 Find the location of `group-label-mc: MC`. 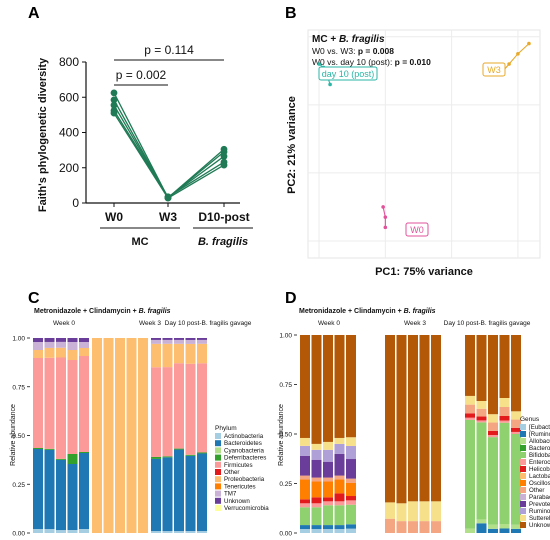

group-label-mc: MC is located at coordinates (139, 242).